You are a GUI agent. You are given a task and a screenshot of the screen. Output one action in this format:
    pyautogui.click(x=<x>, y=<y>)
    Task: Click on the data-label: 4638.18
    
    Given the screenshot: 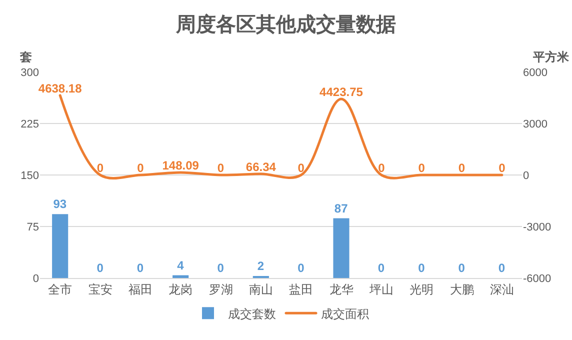 What is the action you would take?
    pyautogui.click(x=60, y=88)
    